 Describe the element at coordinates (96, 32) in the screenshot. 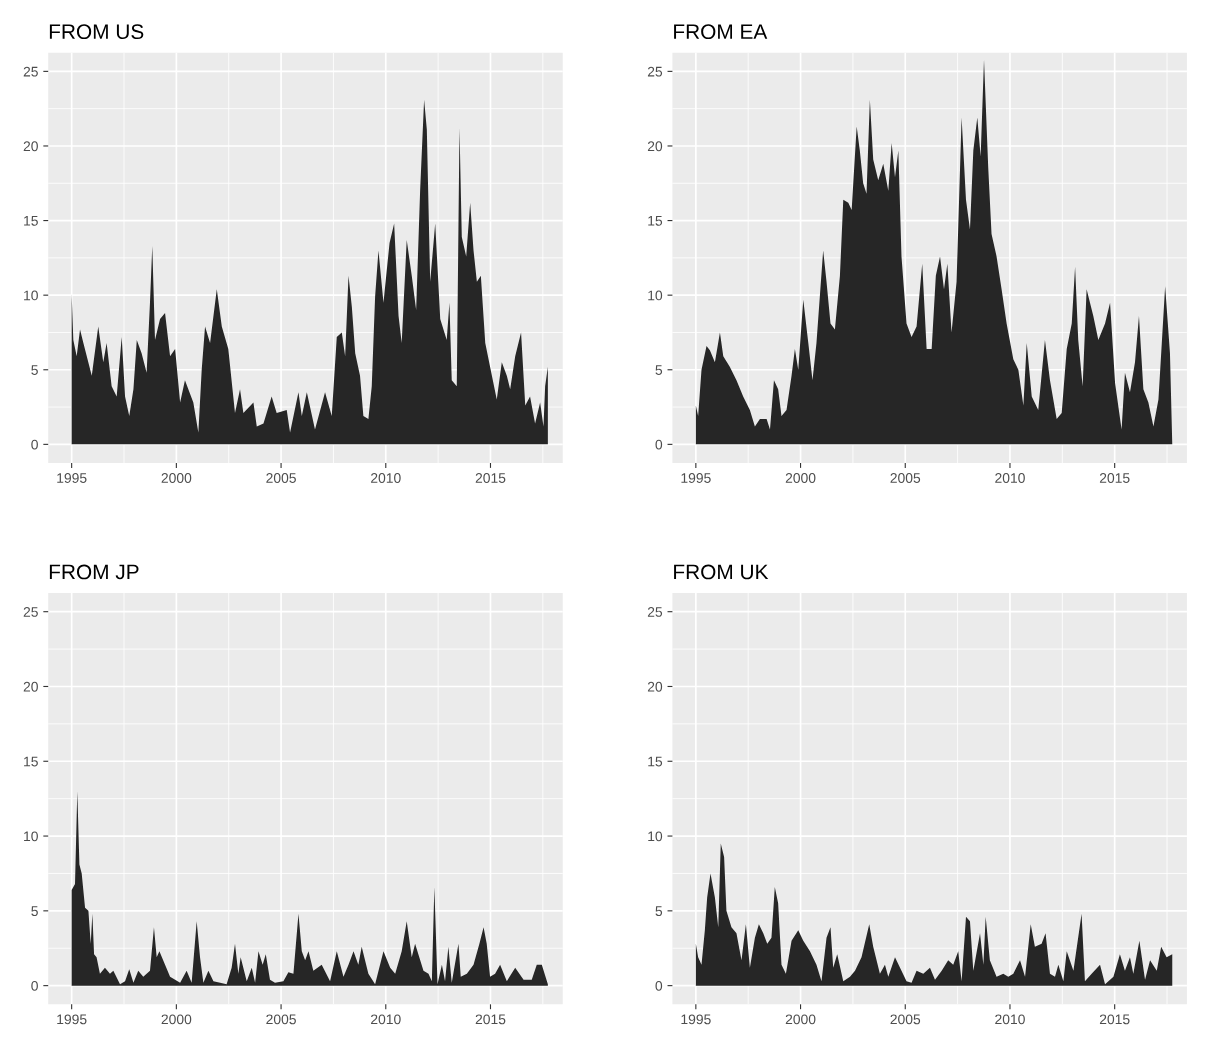

I see `chart-title: FROM US` at that location.